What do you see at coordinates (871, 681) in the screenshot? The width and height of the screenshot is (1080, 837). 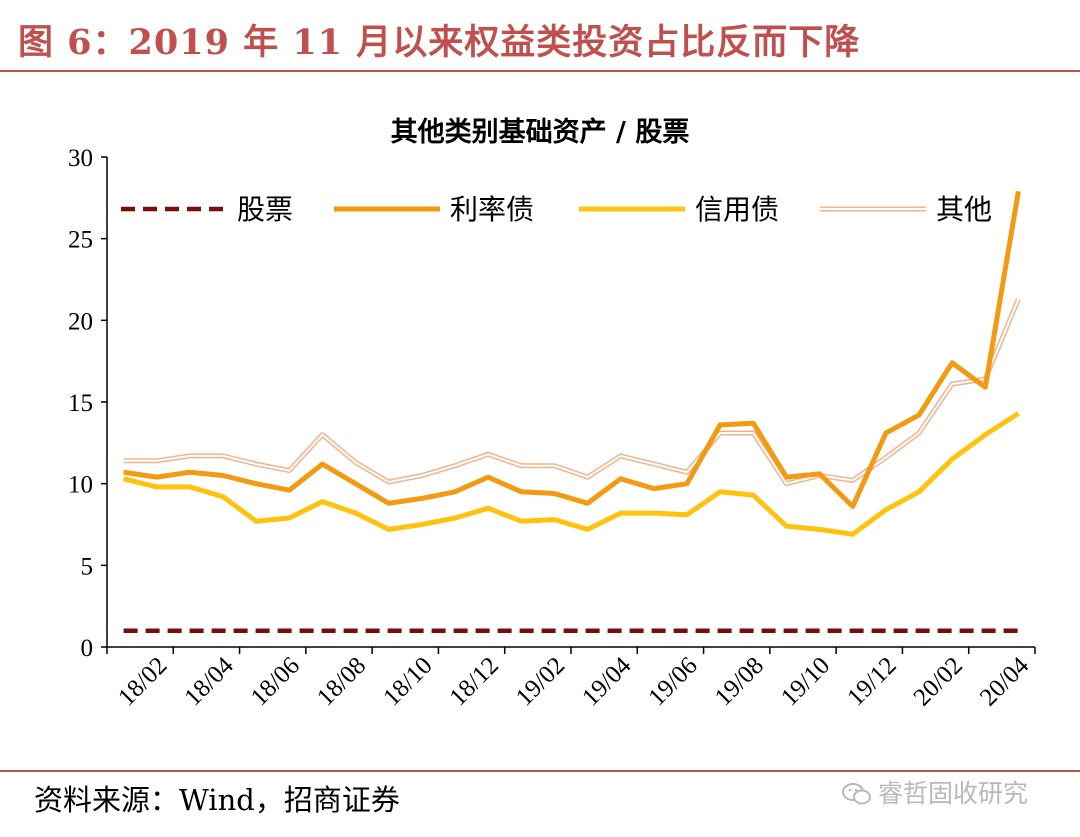 I see `x-tick-label: 19/12` at bounding box center [871, 681].